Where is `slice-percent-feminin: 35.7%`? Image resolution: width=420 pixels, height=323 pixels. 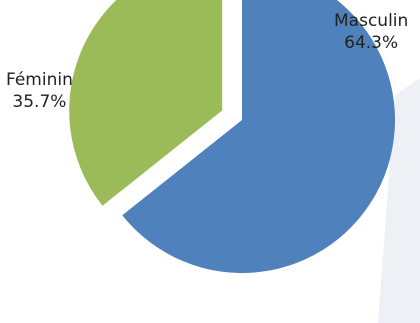
slice-percent-feminin: 35.7% is located at coordinates (39, 102).